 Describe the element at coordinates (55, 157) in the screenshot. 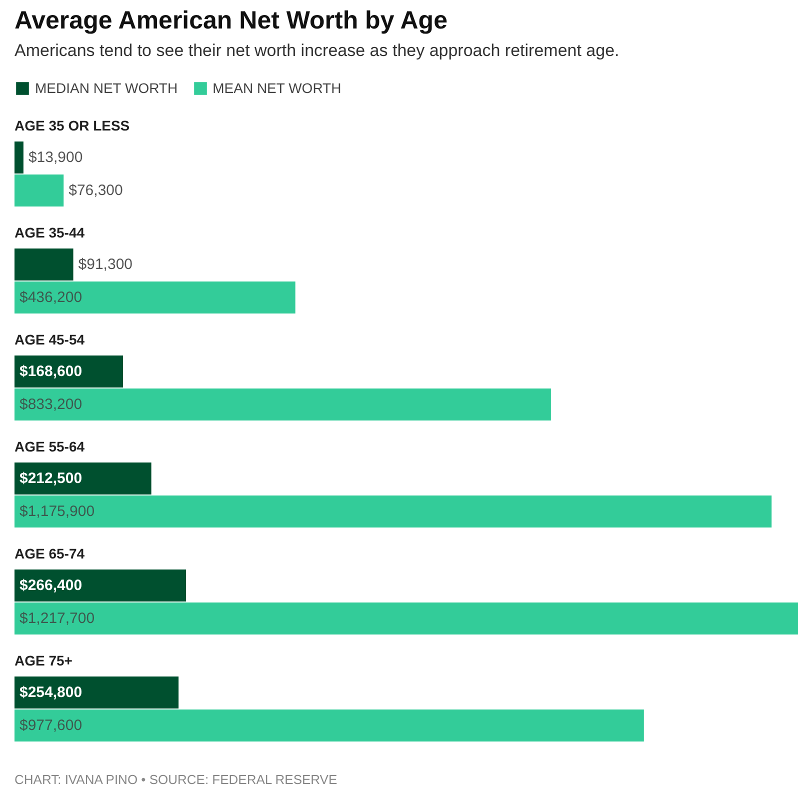

I see `data-label: $13,900` at that location.